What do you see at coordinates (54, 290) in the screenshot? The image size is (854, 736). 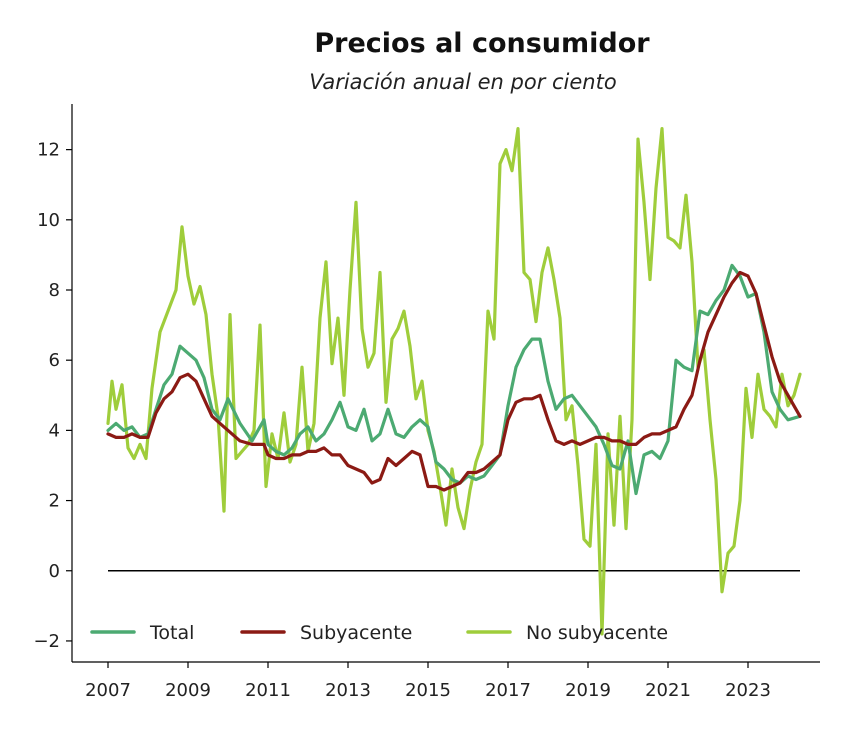 I see `y-tick-label: 8` at bounding box center [54, 290].